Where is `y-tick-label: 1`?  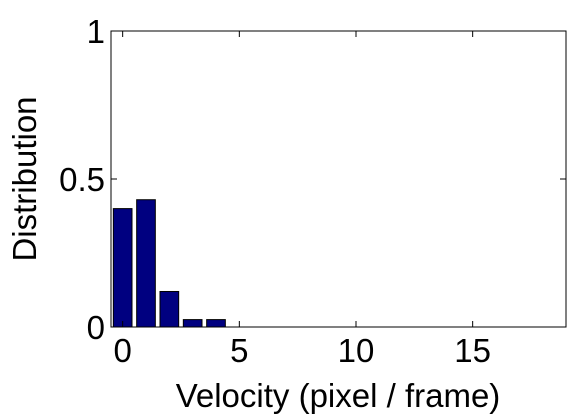
y-tick-label: 1 is located at coordinates (96, 31).